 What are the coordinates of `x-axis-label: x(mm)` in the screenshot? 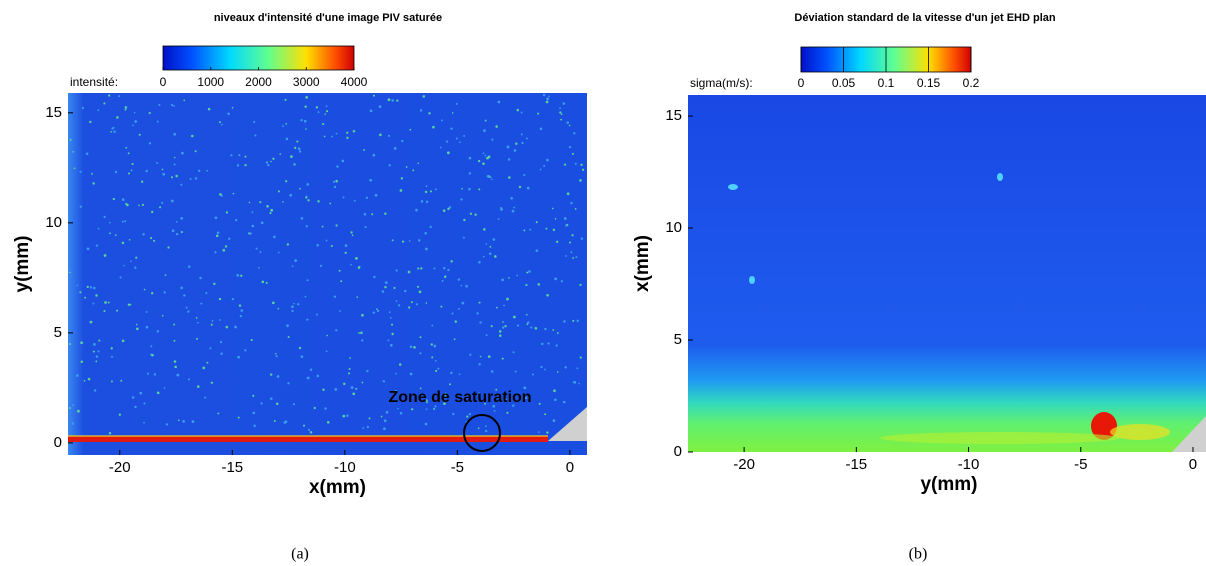 It's located at (337, 487).